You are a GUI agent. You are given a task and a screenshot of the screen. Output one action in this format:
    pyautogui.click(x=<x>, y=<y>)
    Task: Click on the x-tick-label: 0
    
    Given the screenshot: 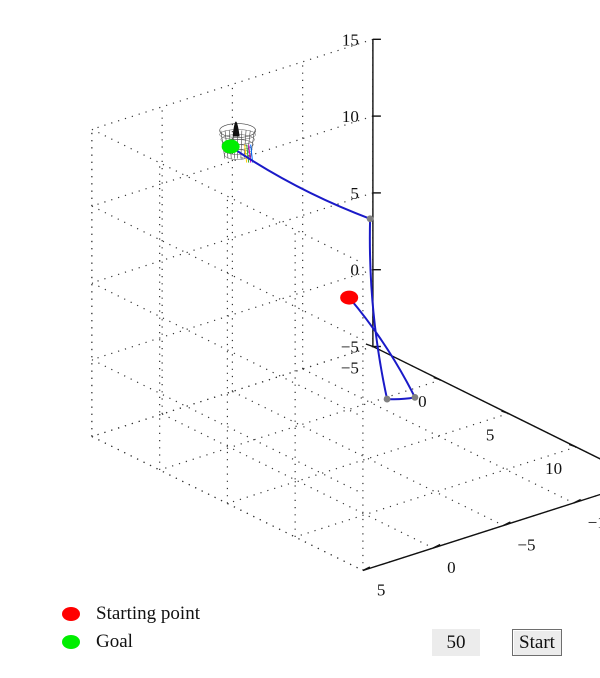 What is the action you would take?
    pyautogui.click(x=422, y=401)
    